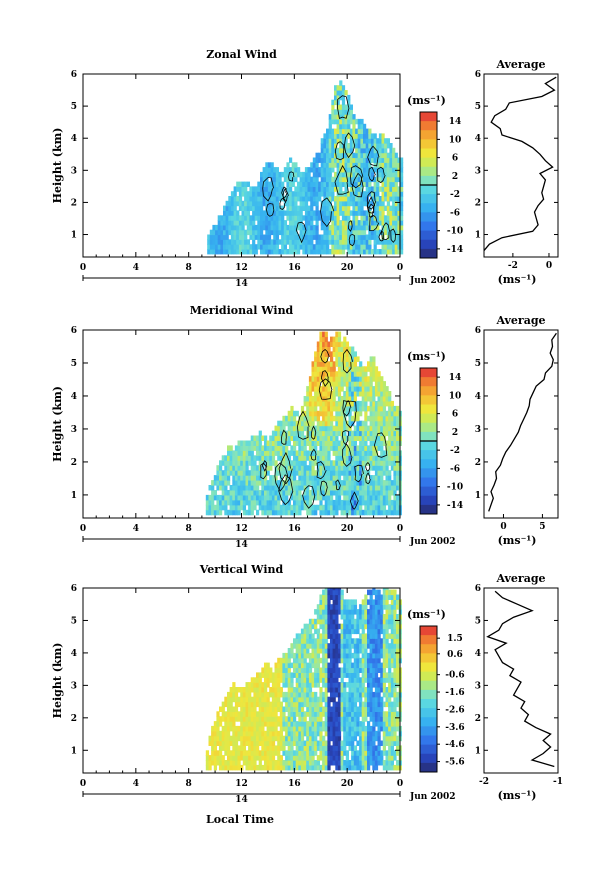 The height and width of the screenshot is (873, 611). Describe the element at coordinates (74, 171) in the screenshot. I see `y-tick-label: 3` at that location.